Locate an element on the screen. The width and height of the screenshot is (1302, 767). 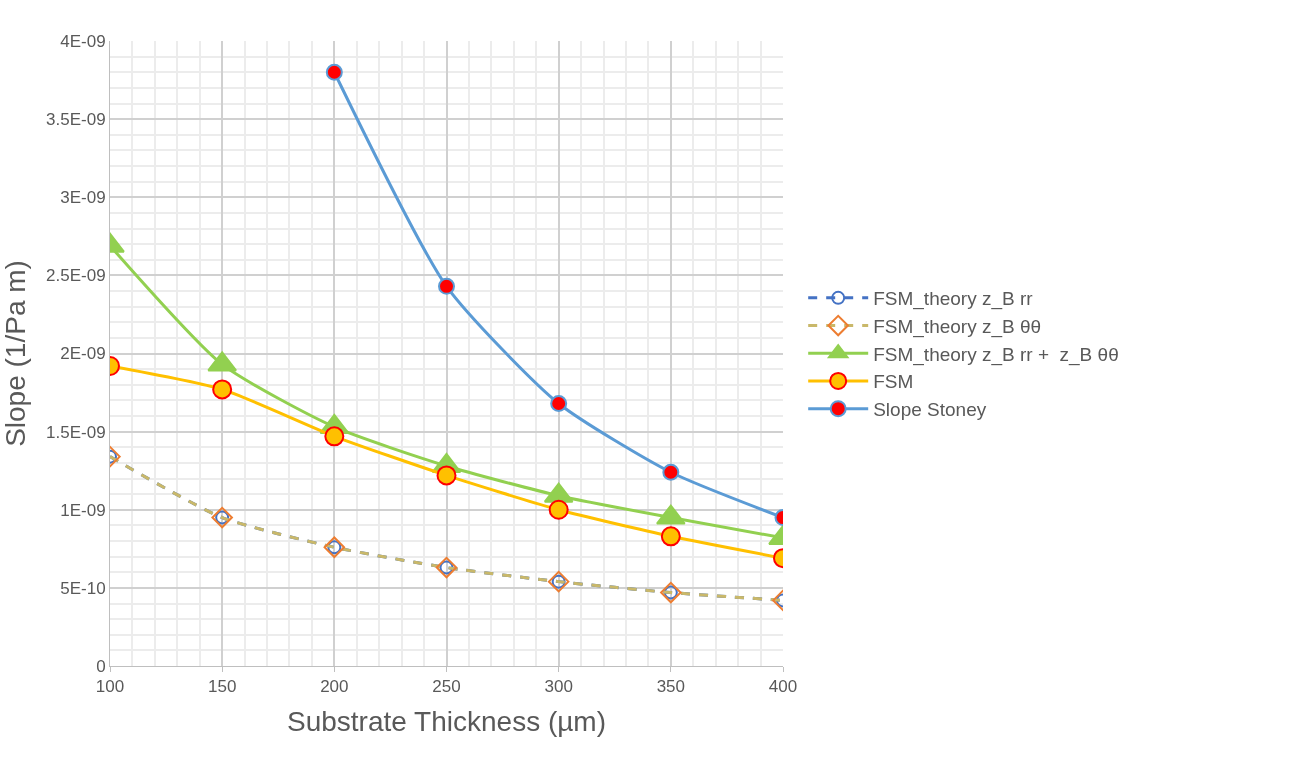
x-tick-label: 100 is located at coordinates (110, 687).